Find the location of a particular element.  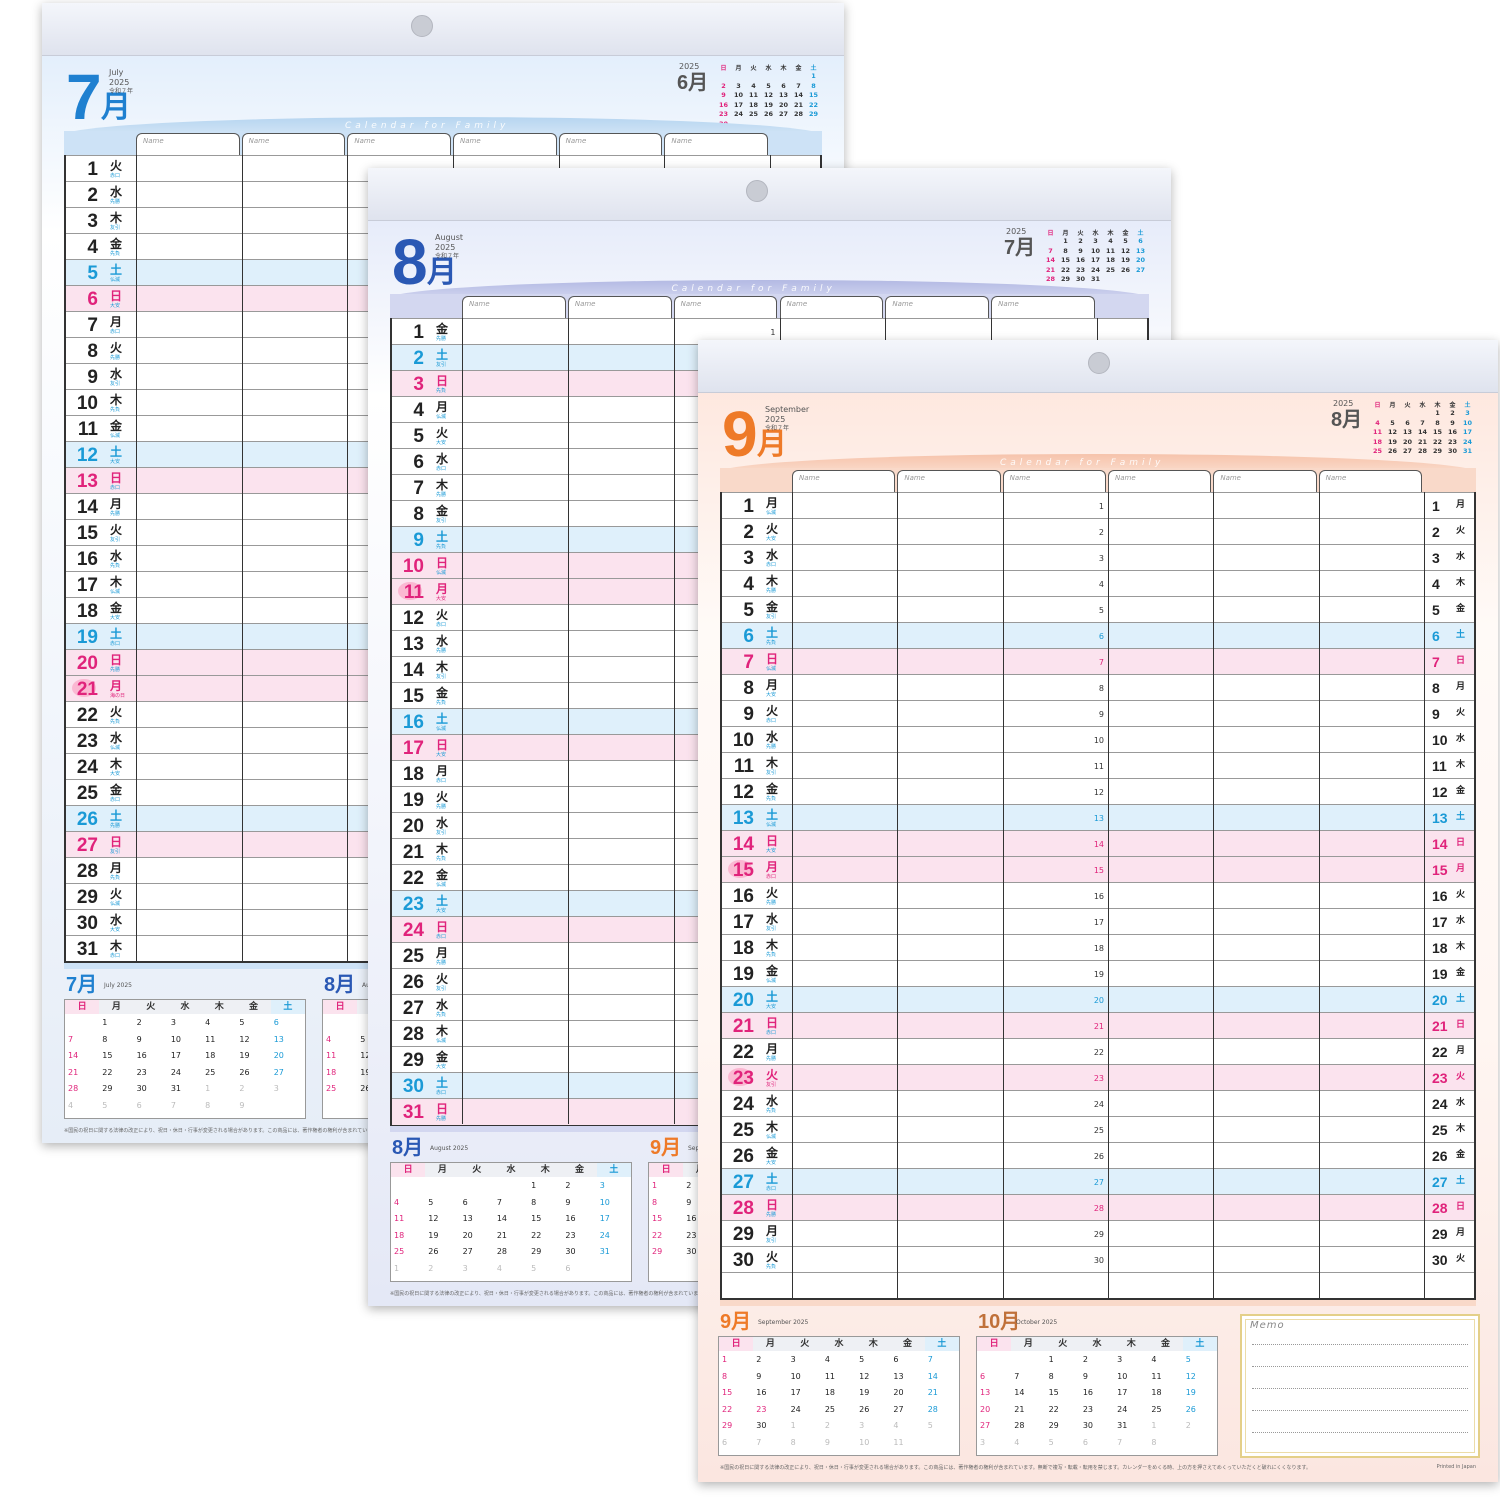

right-weekday: 日 is located at coordinates (1461, 1207).